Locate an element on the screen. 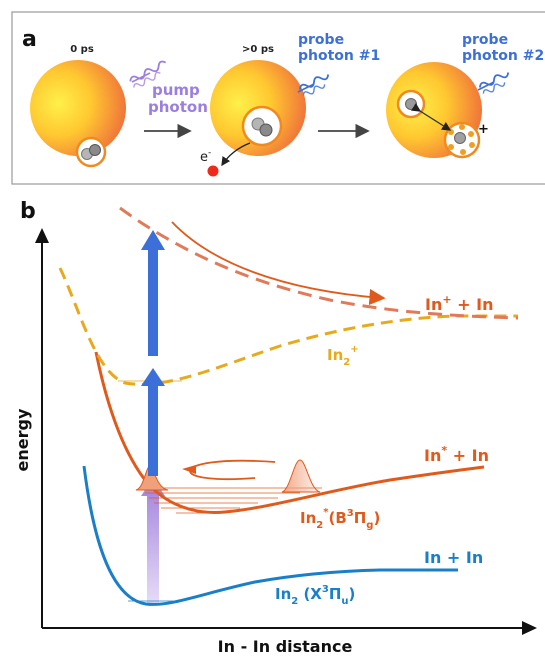 The image size is (545, 656). x-axis-arrowhead is located at coordinates (529, 628).